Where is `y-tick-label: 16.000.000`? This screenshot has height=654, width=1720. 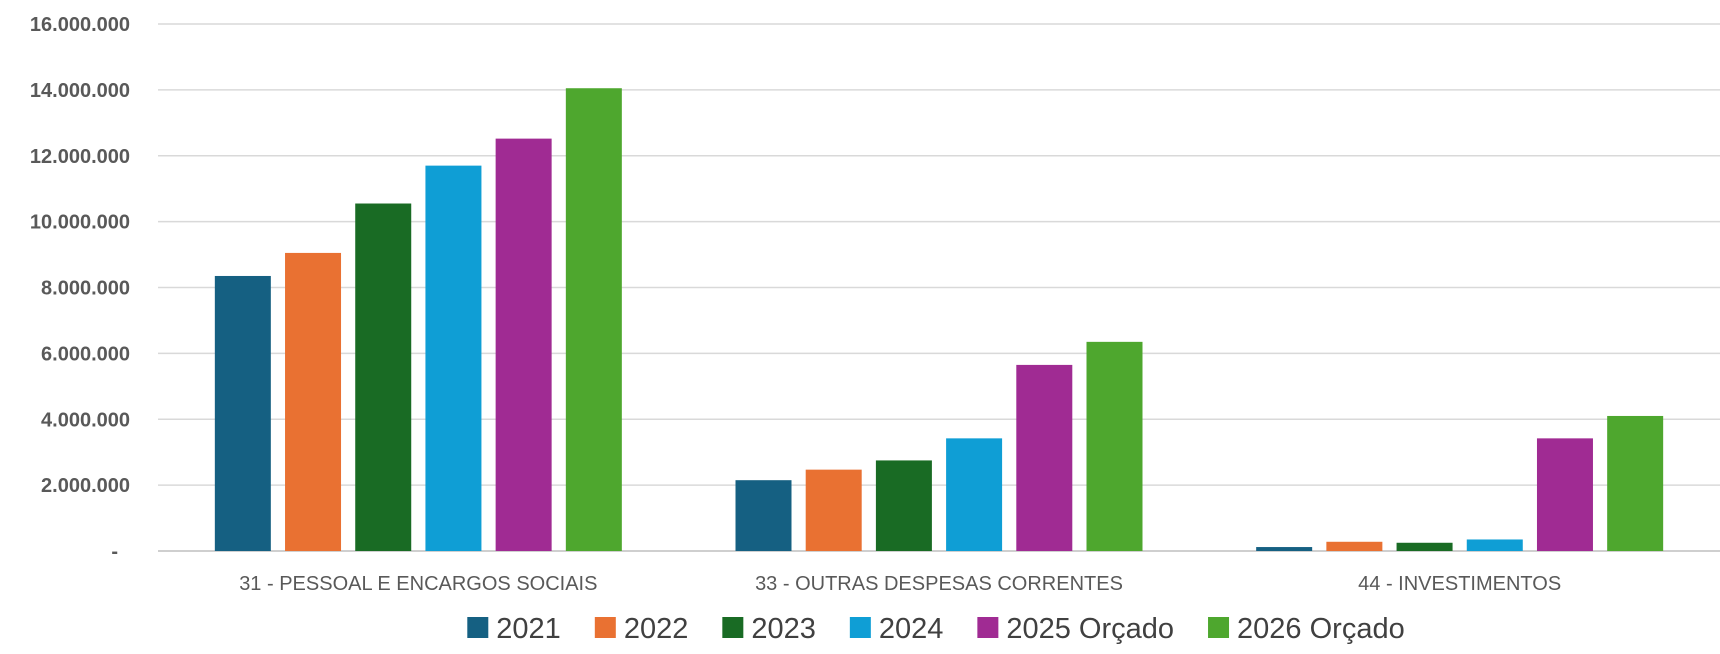 y-tick-label: 16.000.000 is located at coordinates (80, 25).